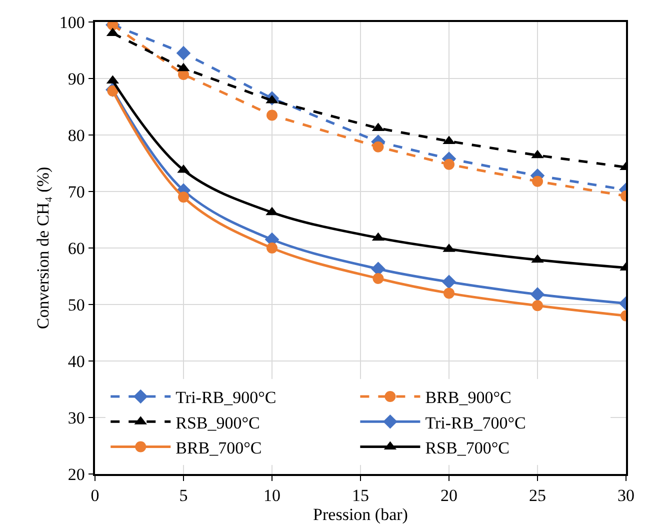  I want to click on x-tick-label: 15, so click(360, 496).